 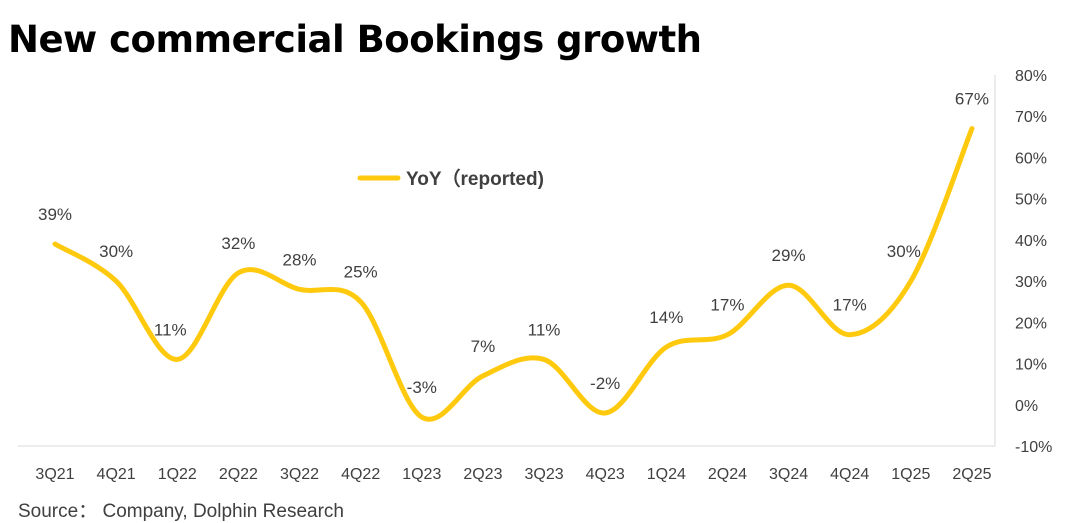 I want to click on x-tick-label: 1Q24, so click(x=666, y=474).